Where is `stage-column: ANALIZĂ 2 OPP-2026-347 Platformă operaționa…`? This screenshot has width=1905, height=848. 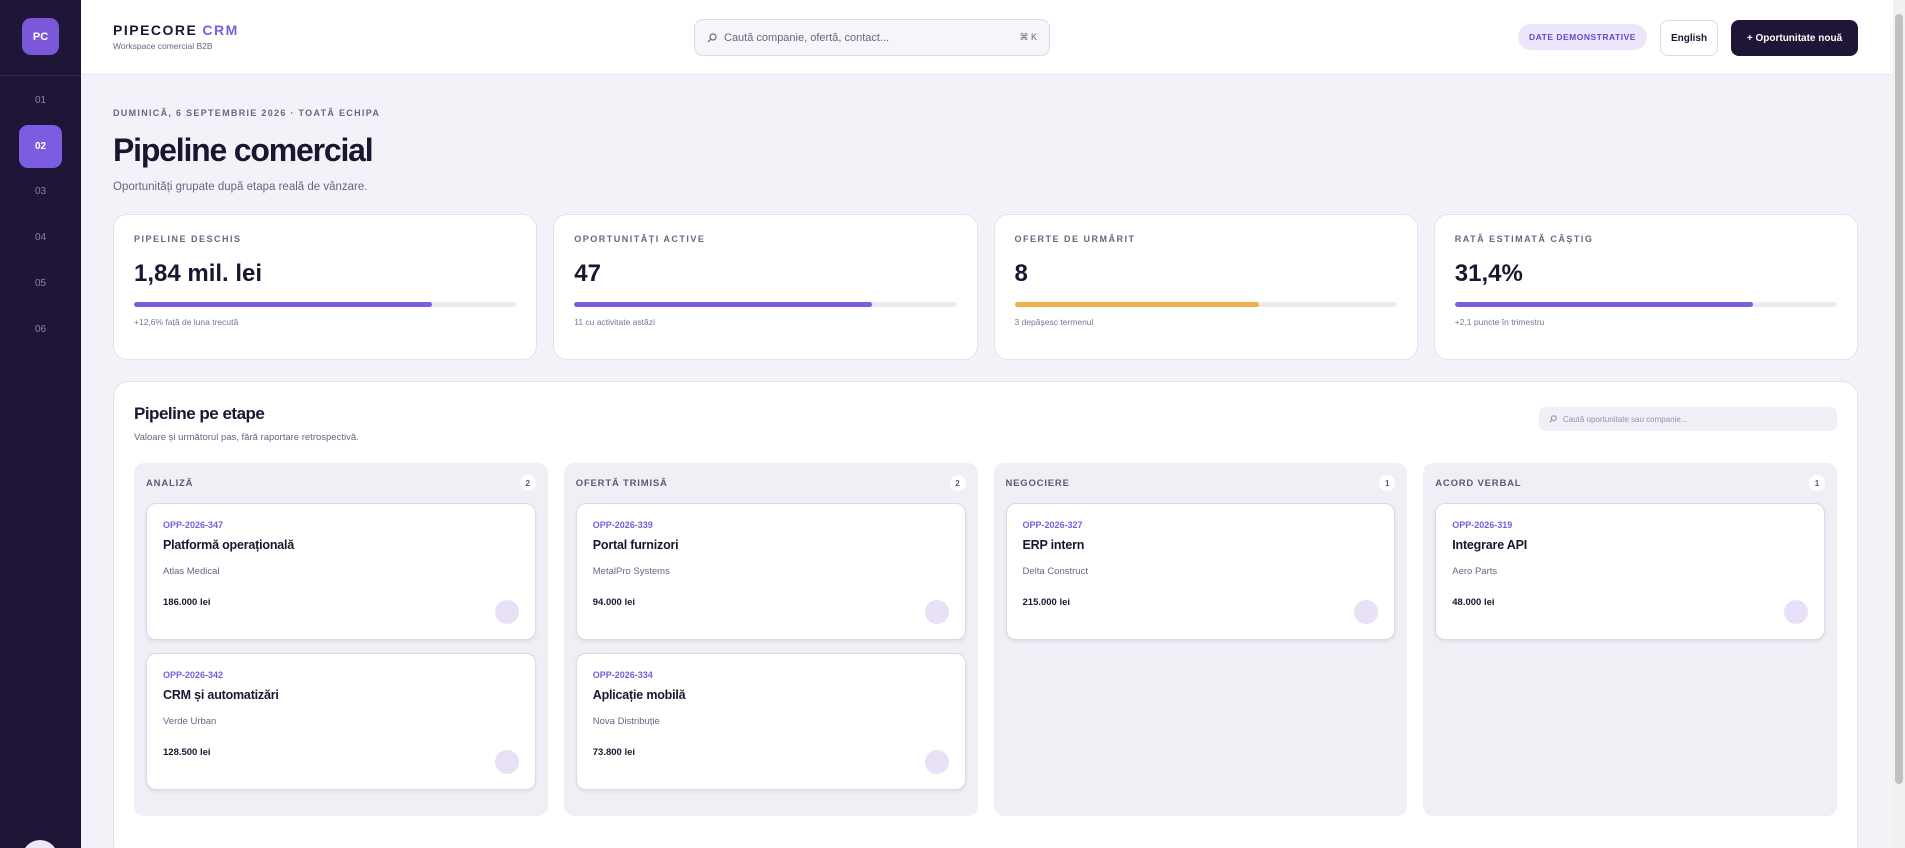 stage-column: ANALIZĂ 2 OPP-2026-347 Platformă operaționa… is located at coordinates (341, 639).